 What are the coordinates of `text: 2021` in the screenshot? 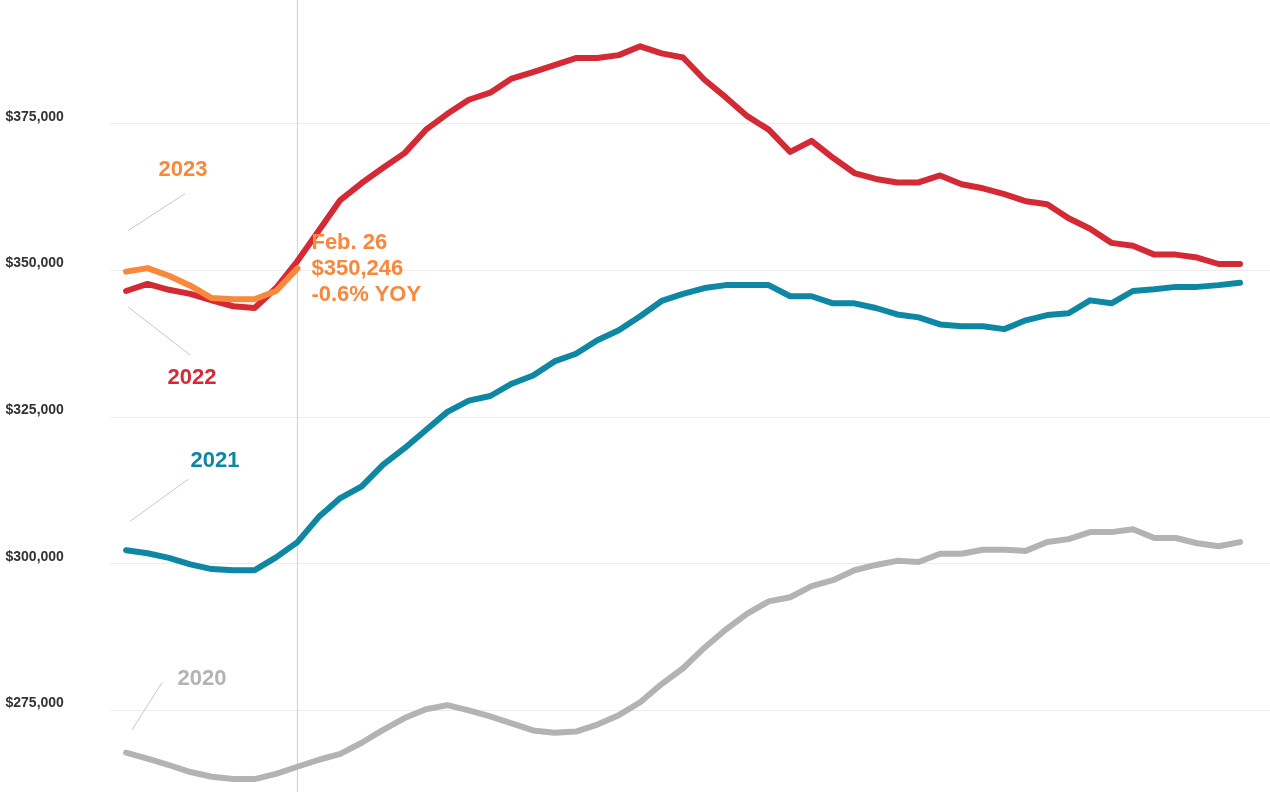 It's located at (215, 460).